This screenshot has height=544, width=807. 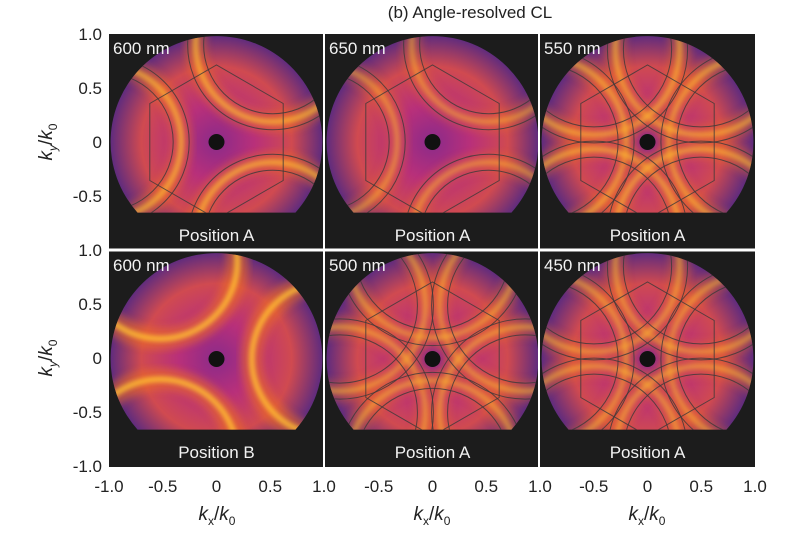 I want to click on panel-3: 550 nm Position A, so click(x=647, y=142).